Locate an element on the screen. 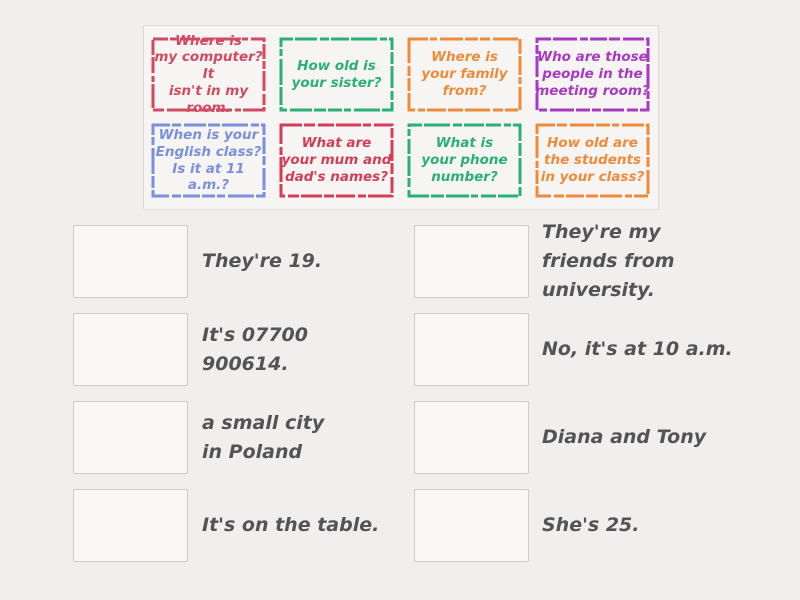 Image resolution: width=800 pixels, height=600 pixels. question-card: What is your phone number? is located at coordinates (464, 160).